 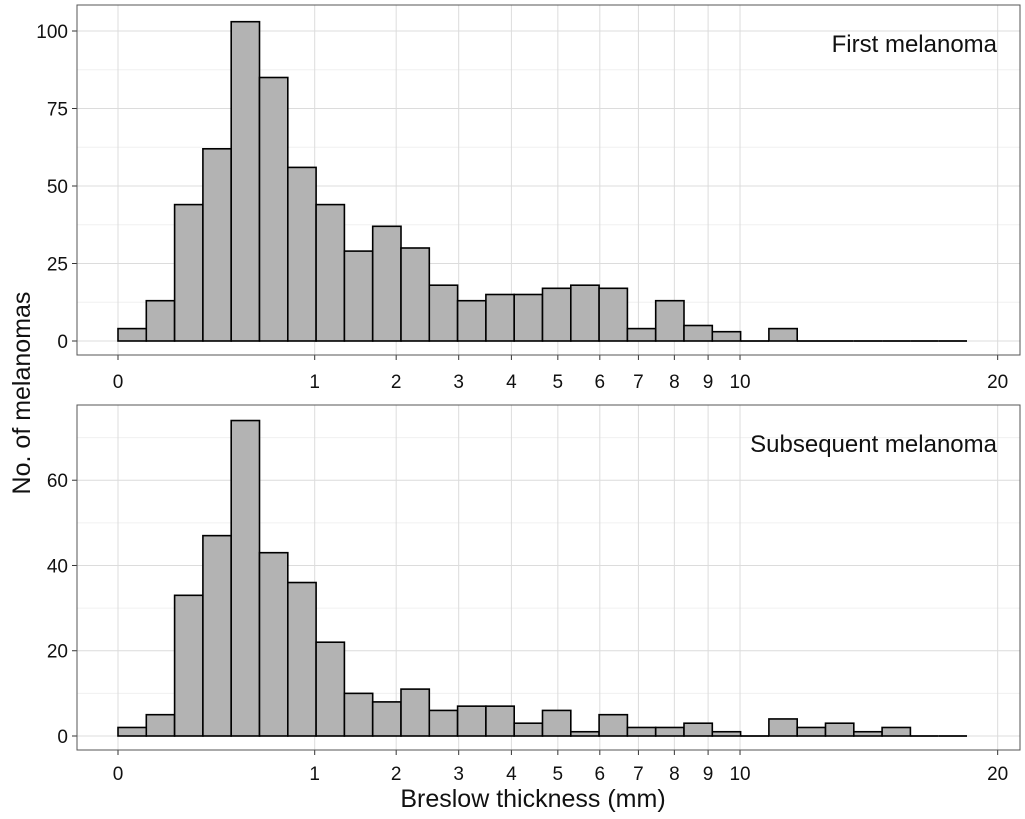 I want to click on y-tick-label: 60, so click(x=57, y=481).